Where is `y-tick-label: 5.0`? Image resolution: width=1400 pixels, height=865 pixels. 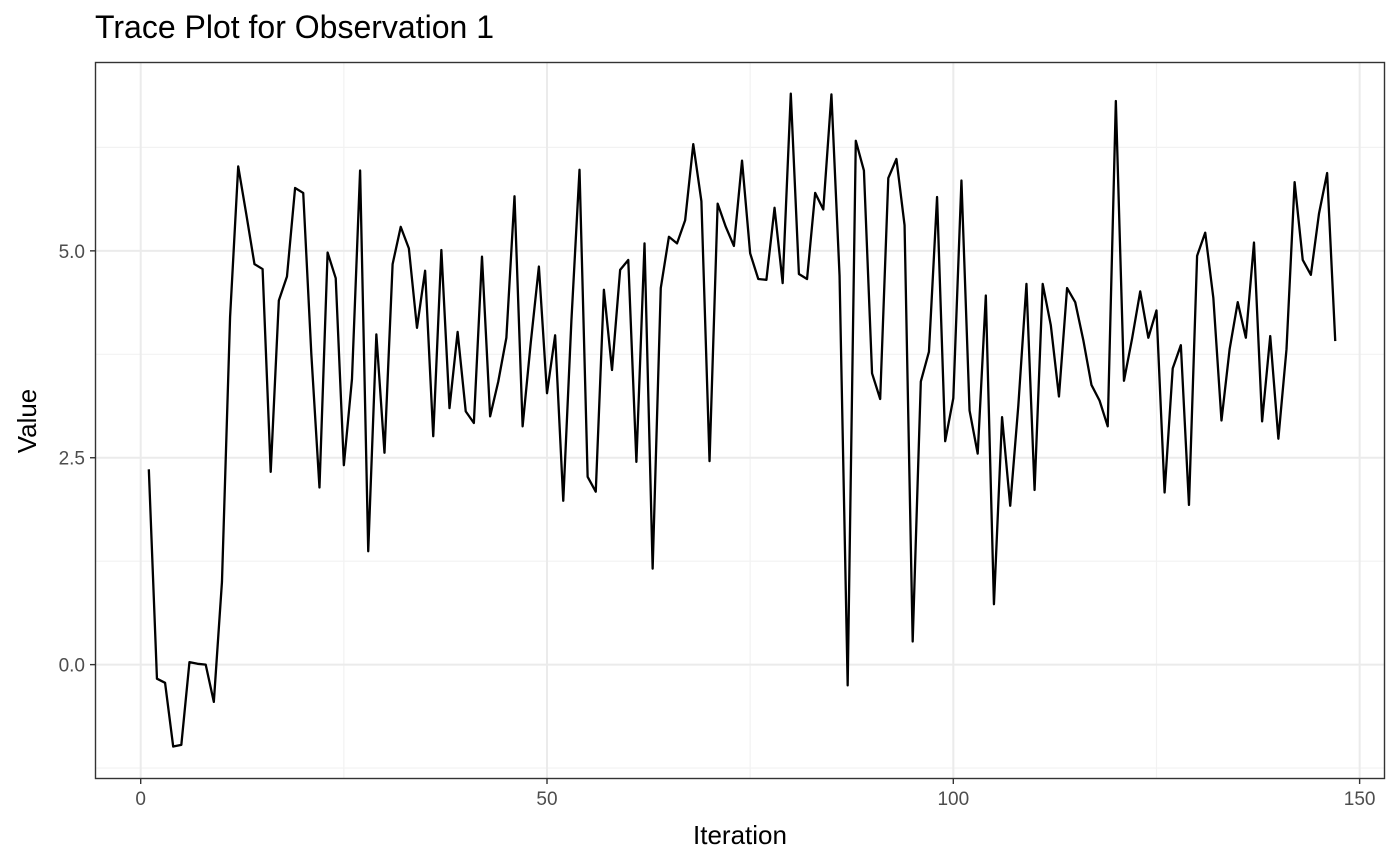 y-tick-label: 5.0 is located at coordinates (72, 252).